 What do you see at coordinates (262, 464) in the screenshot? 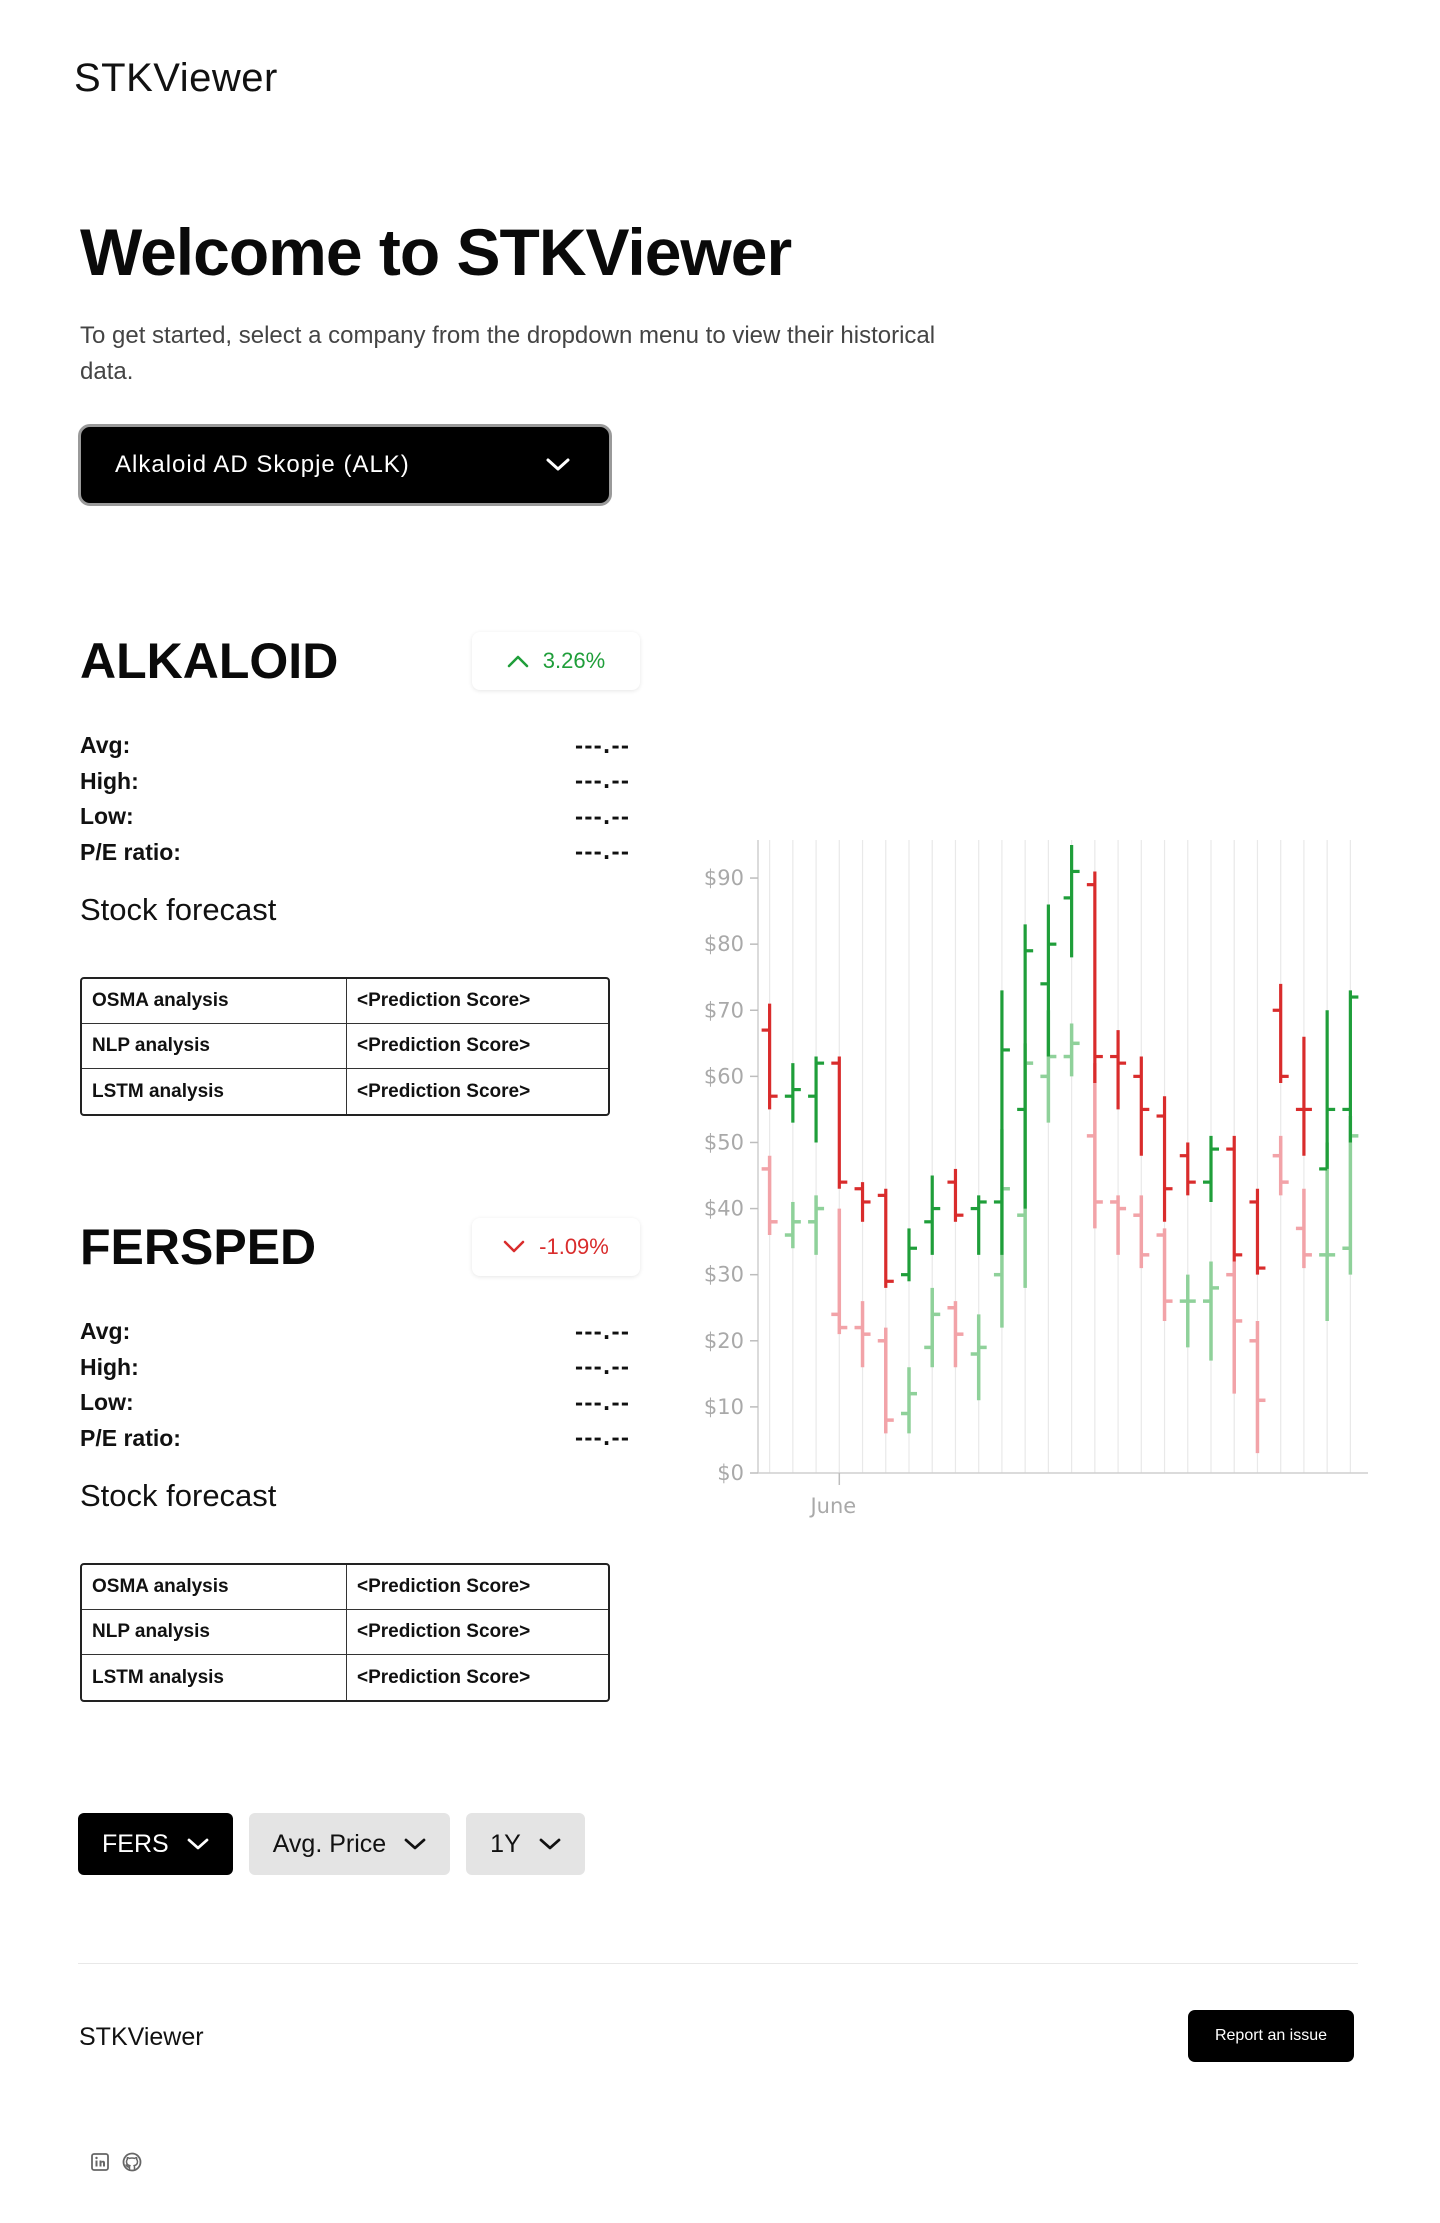
I see `company-dropdown-value: Alkaloid AD Skopje (ALK)` at bounding box center [262, 464].